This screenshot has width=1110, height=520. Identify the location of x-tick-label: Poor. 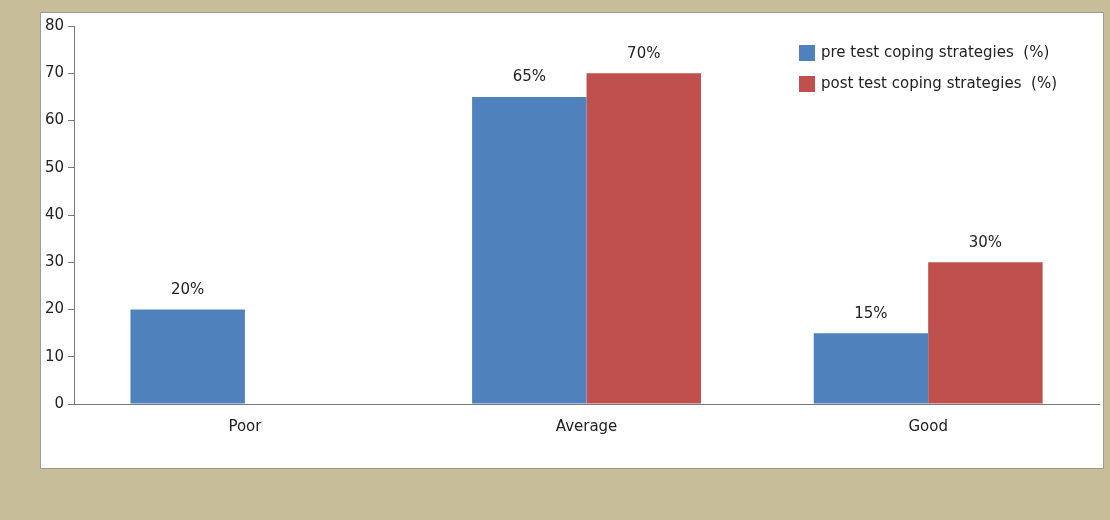
(245, 425).